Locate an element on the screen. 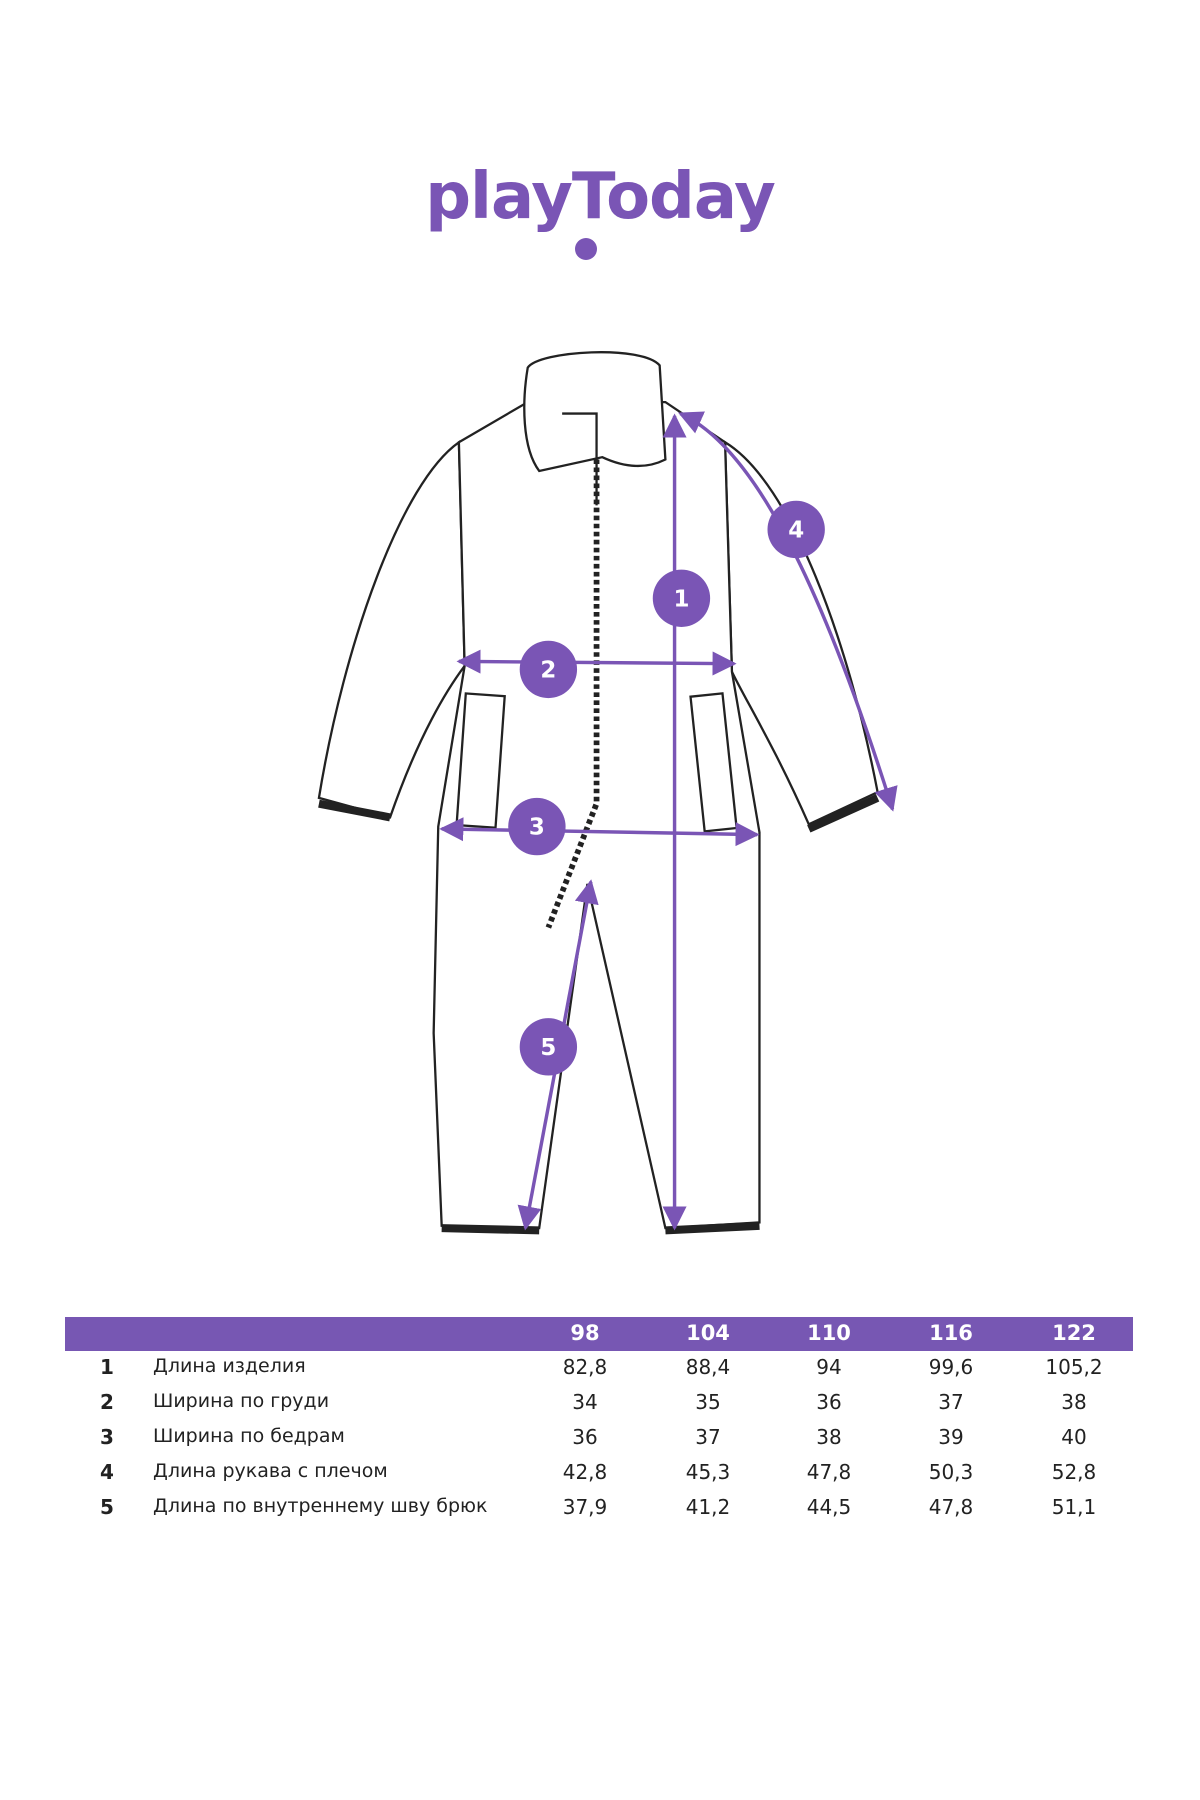  marker-5: 5 is located at coordinates (548, 1047).